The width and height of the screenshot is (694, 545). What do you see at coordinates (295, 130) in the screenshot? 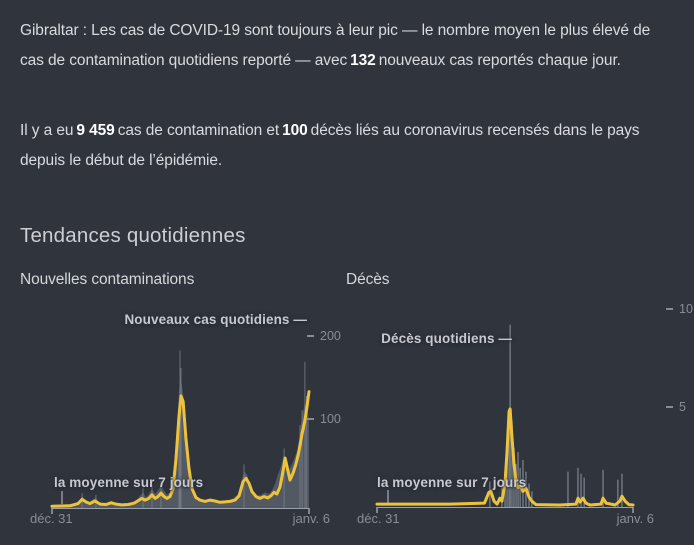
I see `stat-total-deaths: 100` at bounding box center [295, 130].